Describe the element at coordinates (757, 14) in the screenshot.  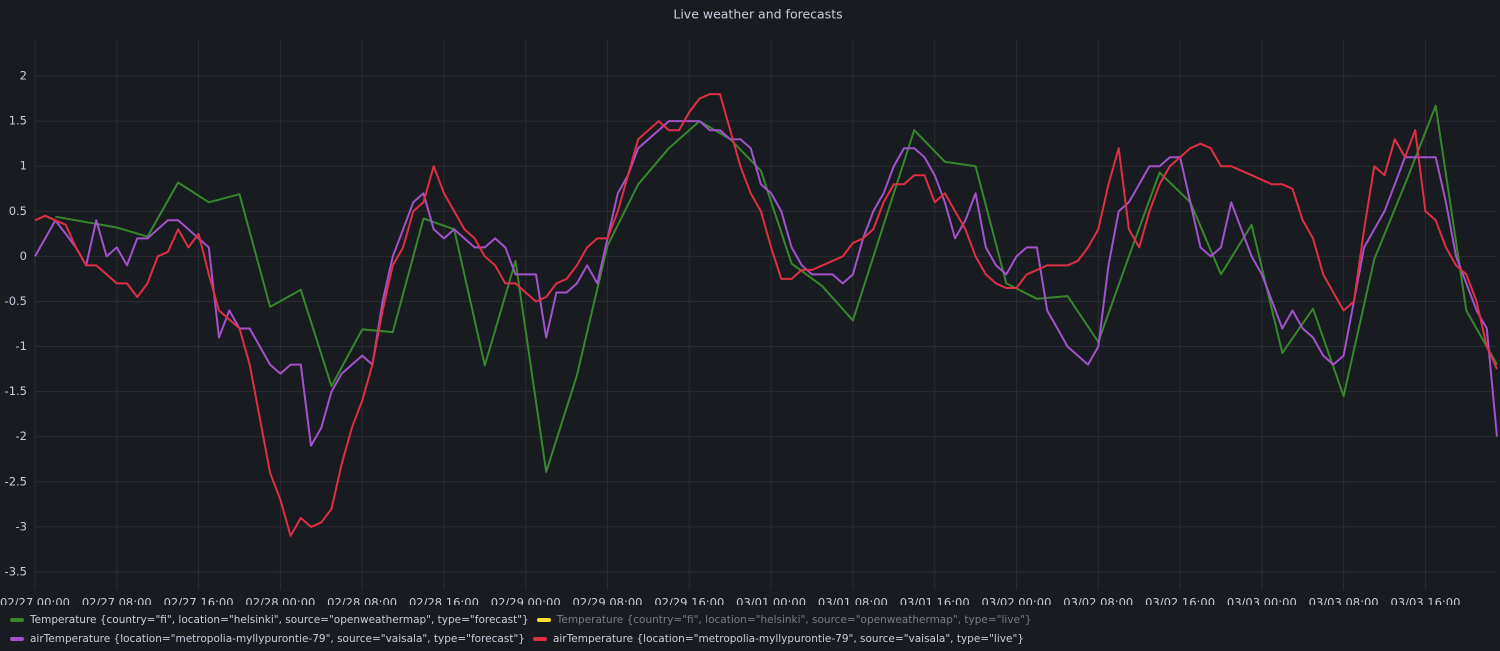
I see `chart-title: Live weather and forecasts` at that location.